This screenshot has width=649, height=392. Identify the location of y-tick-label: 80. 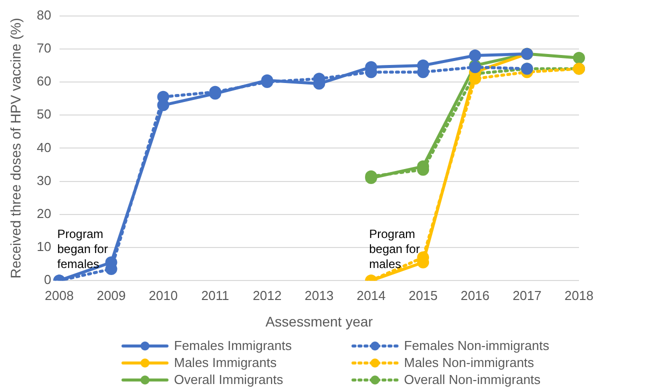
(44, 14).